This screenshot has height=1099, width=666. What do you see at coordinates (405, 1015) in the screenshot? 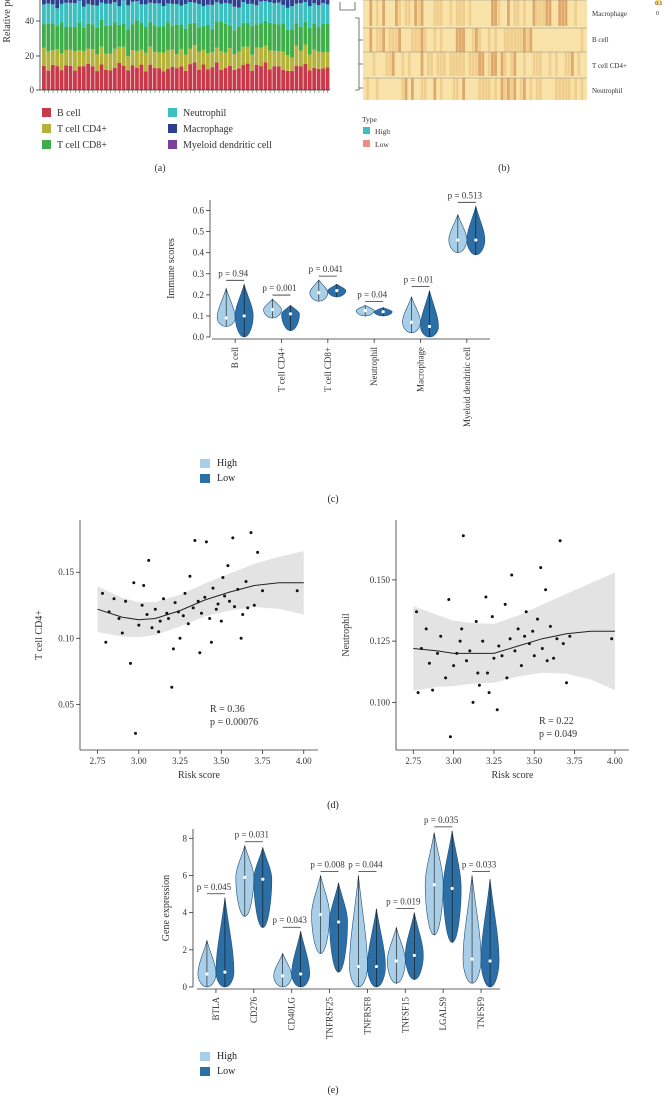
I see `x-tick-label: TNFSF15` at bounding box center [405, 1015].